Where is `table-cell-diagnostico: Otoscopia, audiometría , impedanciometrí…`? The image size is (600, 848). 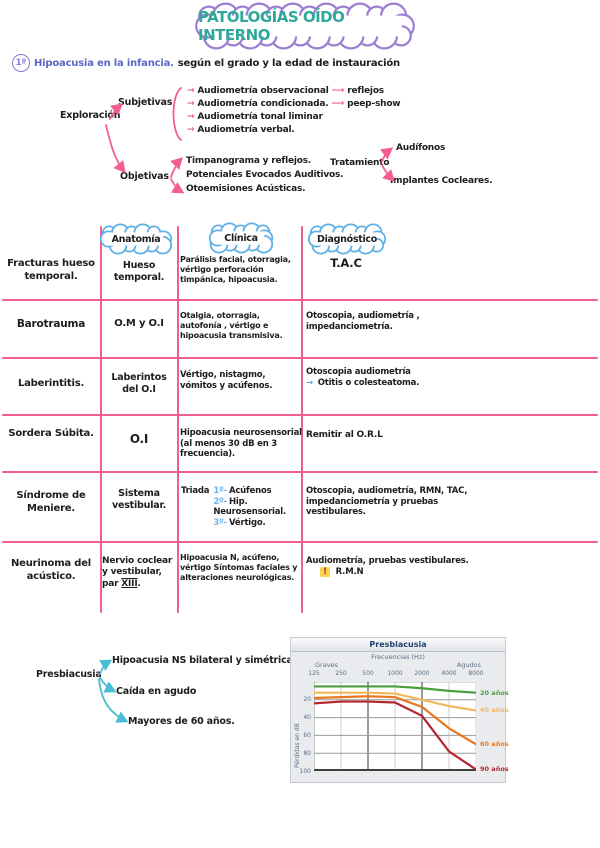 table-cell-diagnostico: Otoscopia, audiometría , impedanciometrí… is located at coordinates (363, 321).